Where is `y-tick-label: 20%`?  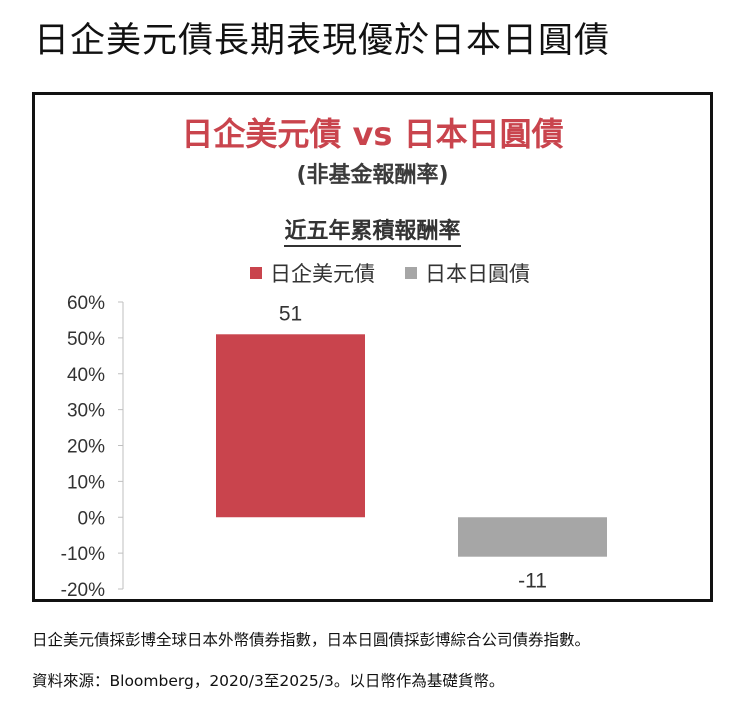
y-tick-label: 20% is located at coordinates (86, 447).